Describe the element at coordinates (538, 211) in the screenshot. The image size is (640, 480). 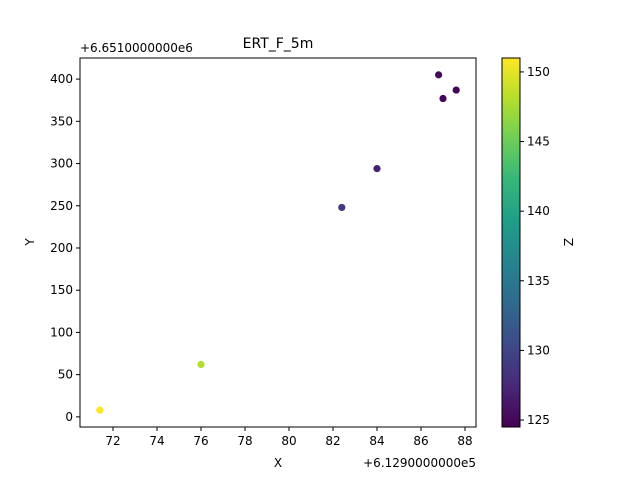
I see `colorbar-tick-label: 140` at that location.